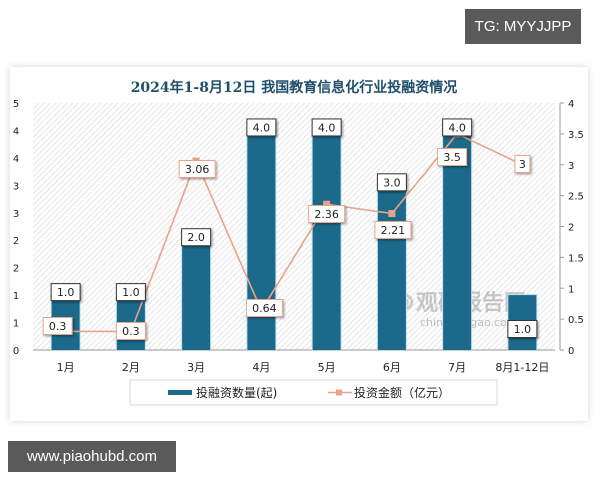 The image size is (600, 480). What do you see at coordinates (16, 351) in the screenshot?
I see `left-tick-label: 0` at bounding box center [16, 351].